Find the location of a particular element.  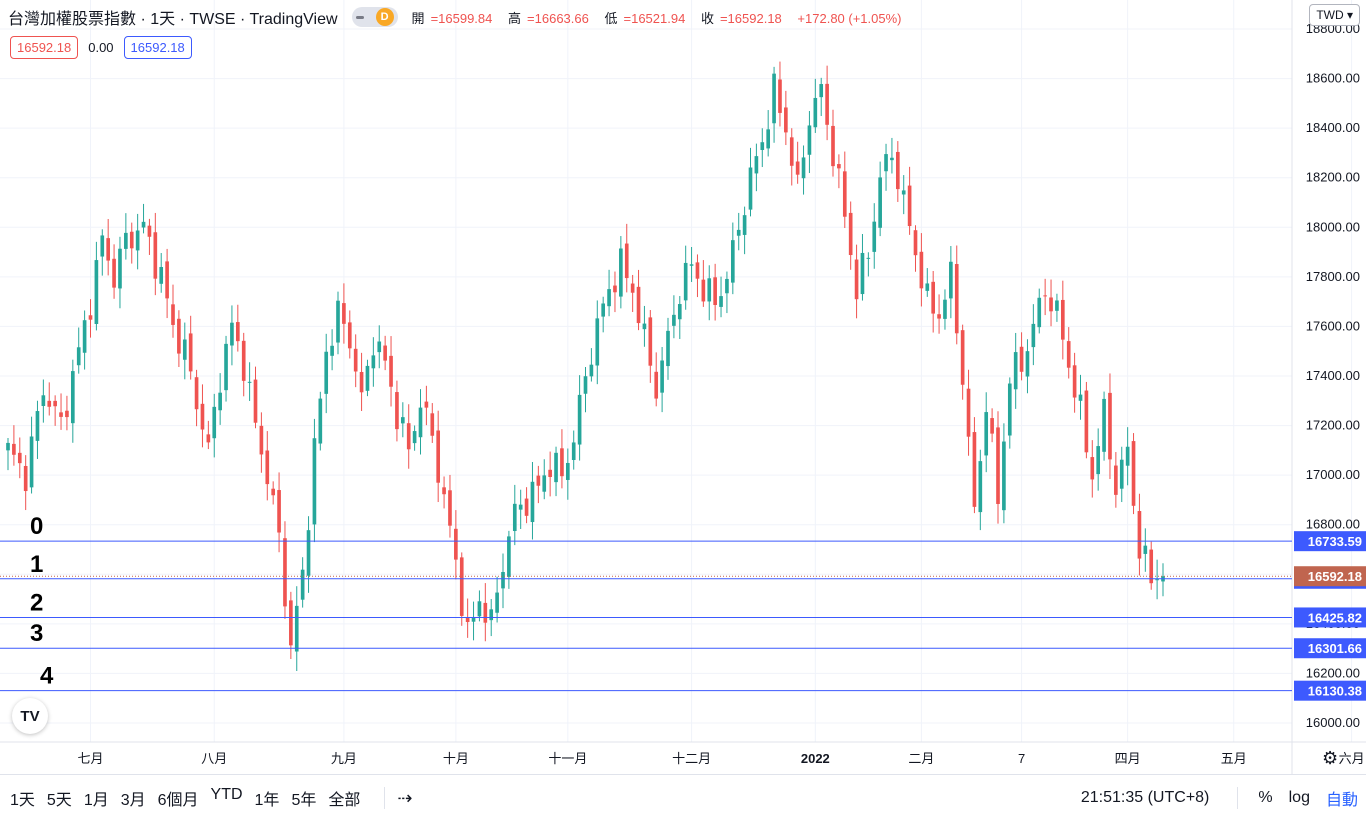

clock-time: 21:51:35 (UTC+8) is located at coordinates (1145, 797).